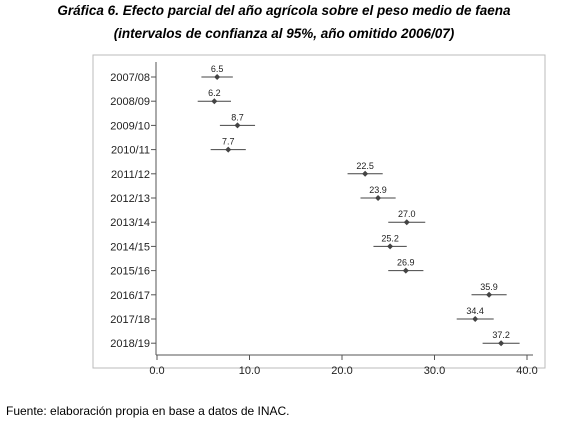  I want to click on data-label: 25.2, so click(390, 238).